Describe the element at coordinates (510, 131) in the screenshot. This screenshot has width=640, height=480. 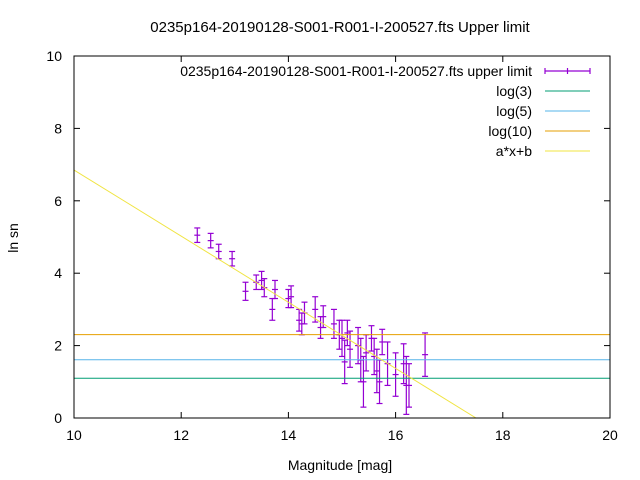
I see `legend-label: log(10)` at that location.